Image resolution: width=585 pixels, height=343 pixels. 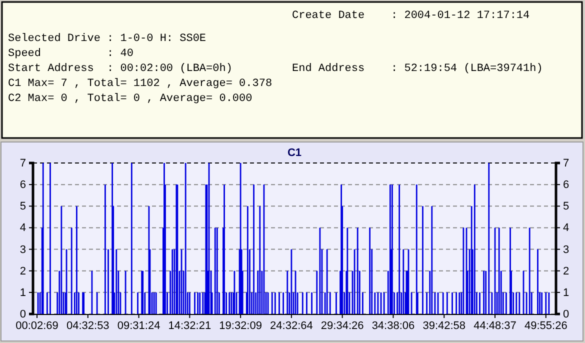 What do you see at coordinates (23, 292) in the screenshot?
I see `y-tick-label: 1` at bounding box center [23, 292].